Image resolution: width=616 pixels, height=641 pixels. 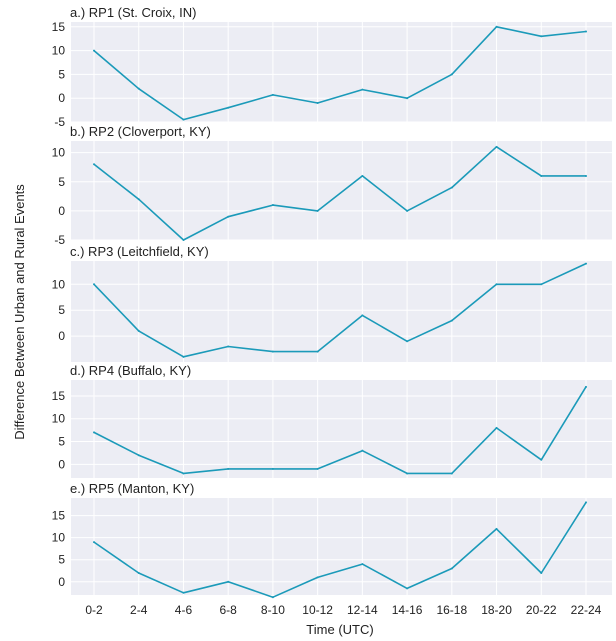 I want to click on x-tick-label: 10-12, so click(x=317, y=610).